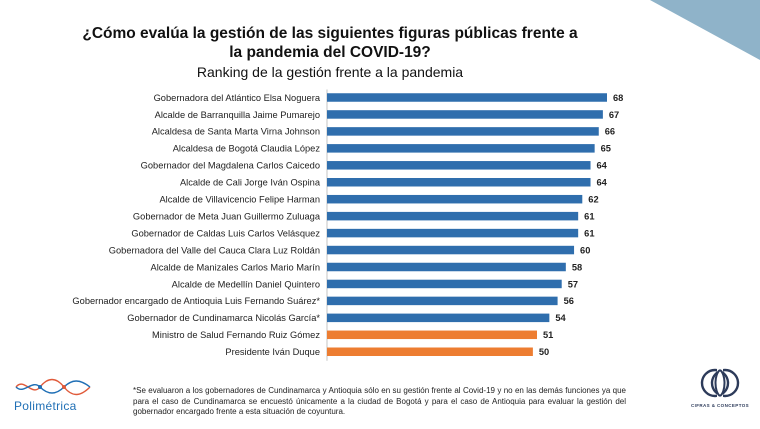  What do you see at coordinates (250, 183) in the screenshot?
I see `category-label: Alcalde de Cali Jorge Iván Ospina` at bounding box center [250, 183].